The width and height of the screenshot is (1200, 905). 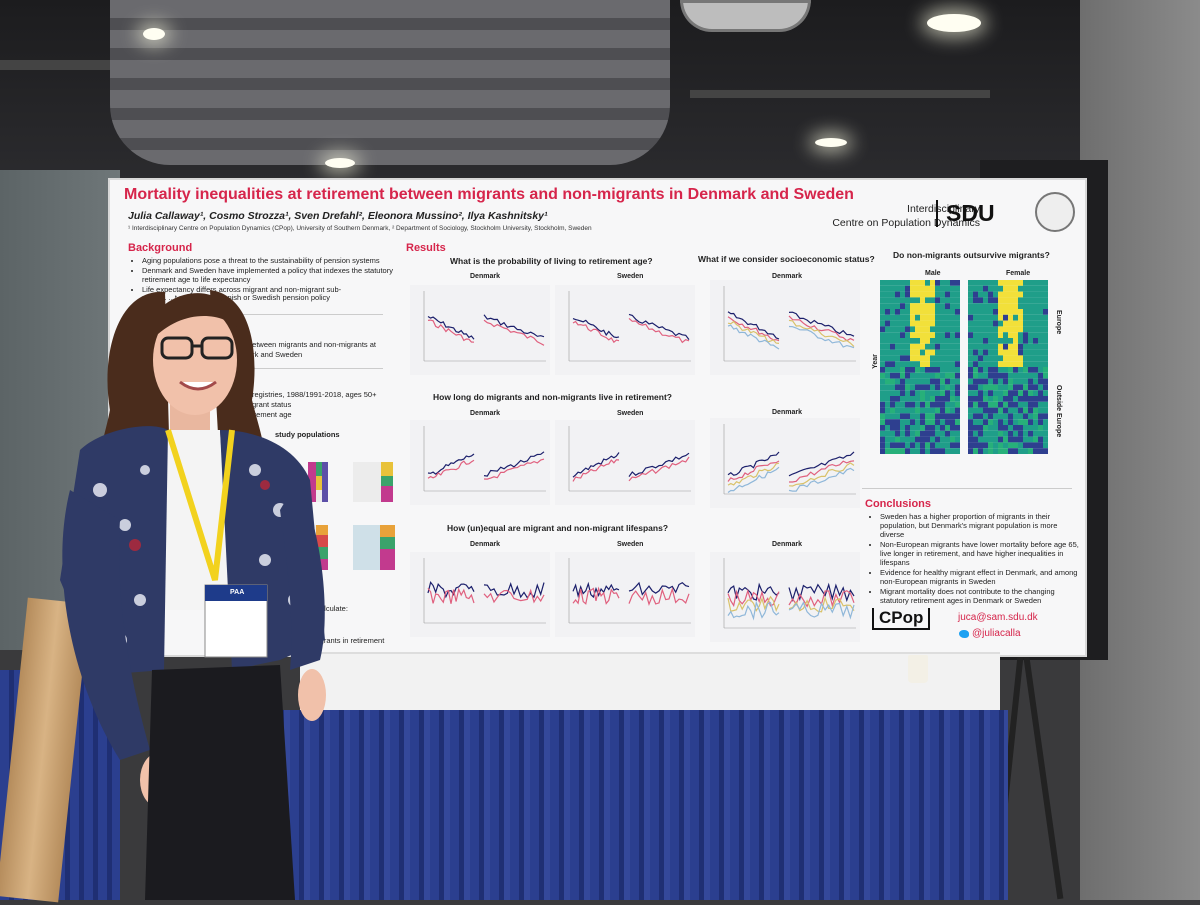 What do you see at coordinates (898, 504) in the screenshot?
I see `conclusions-heading: Conclusions` at bounding box center [898, 504].